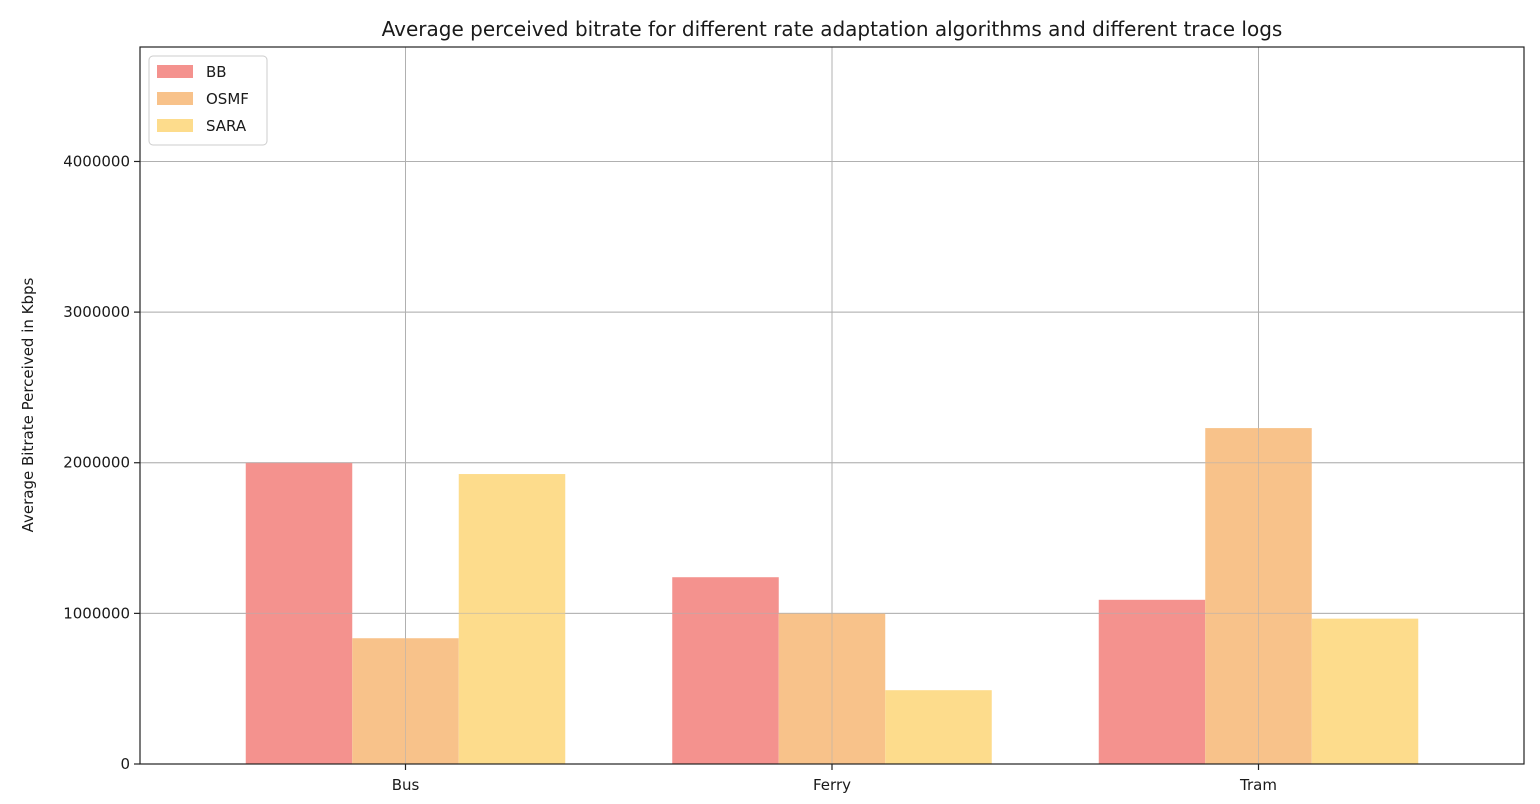 The image size is (1540, 804). What do you see at coordinates (512, 619) in the screenshot?
I see `bar-sara-bus` at bounding box center [512, 619].